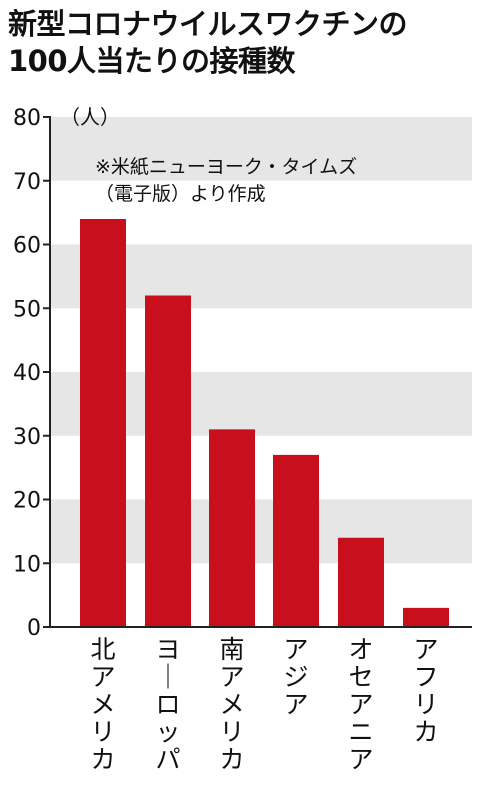 This screenshot has width=484, height=800. I want to click on y-tick-label: 10, so click(27, 564).